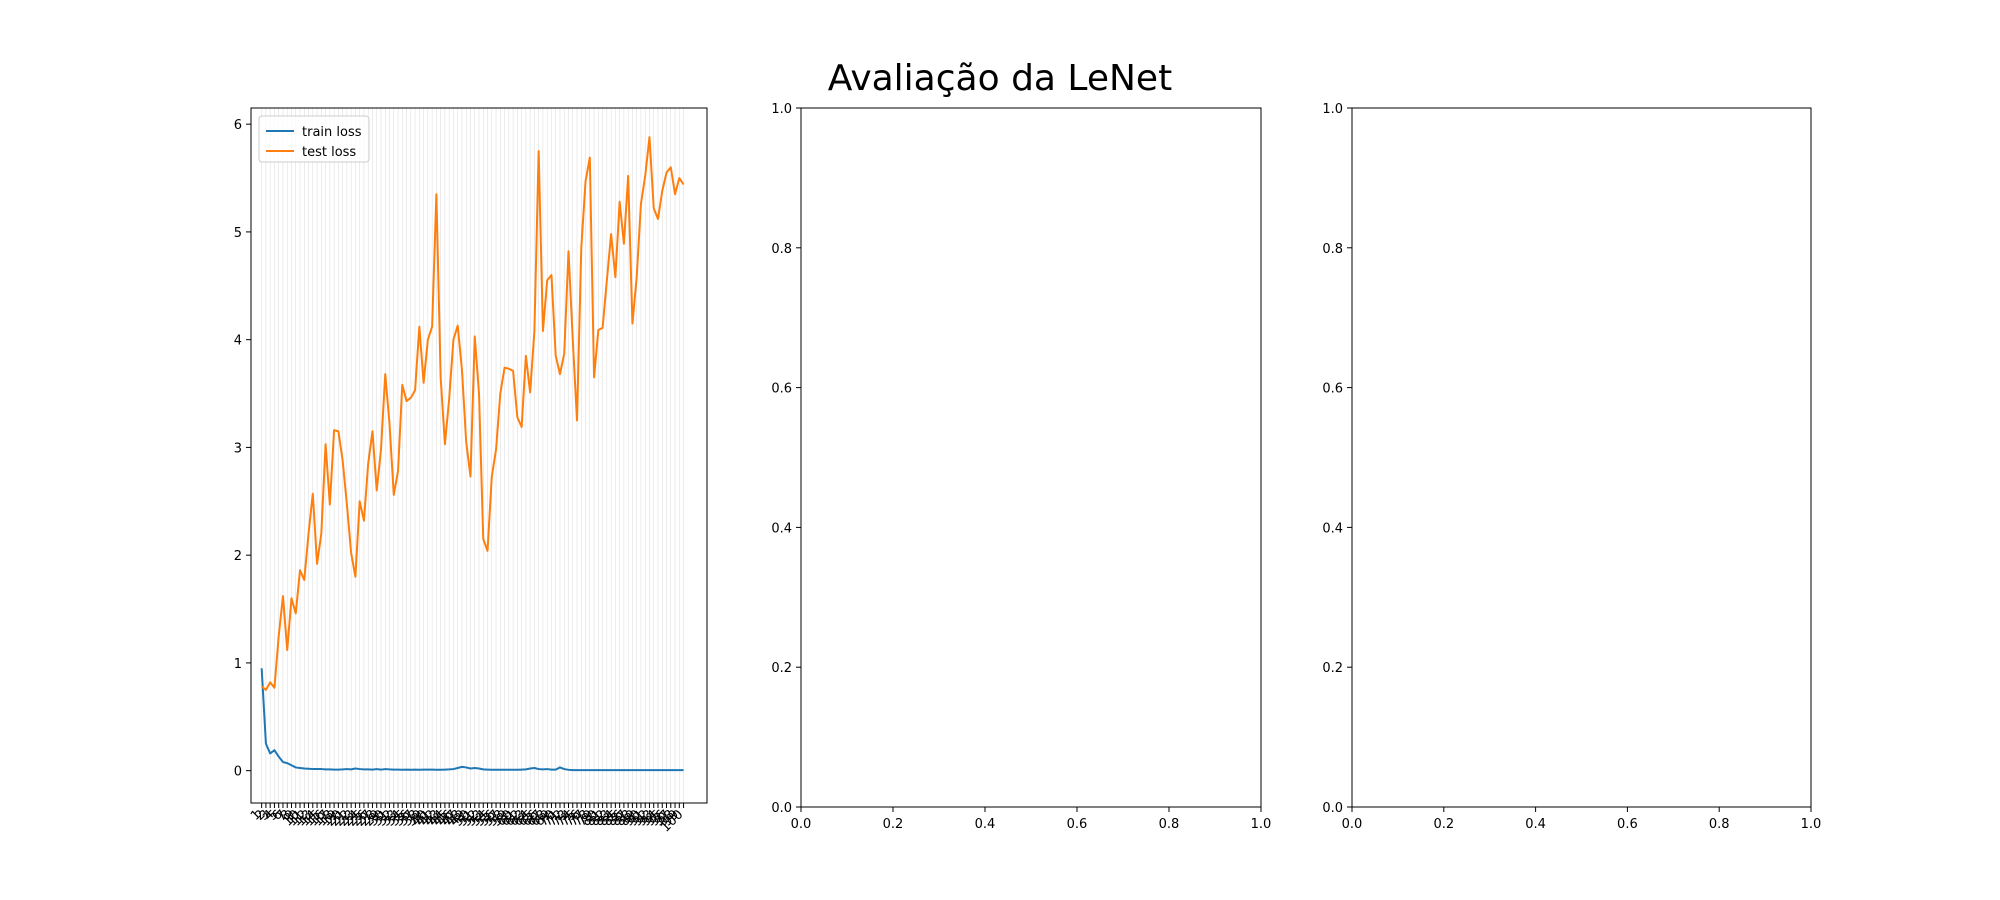 The image size is (2000, 900). I want to click on series-line-test-loss, so click(473, 413).